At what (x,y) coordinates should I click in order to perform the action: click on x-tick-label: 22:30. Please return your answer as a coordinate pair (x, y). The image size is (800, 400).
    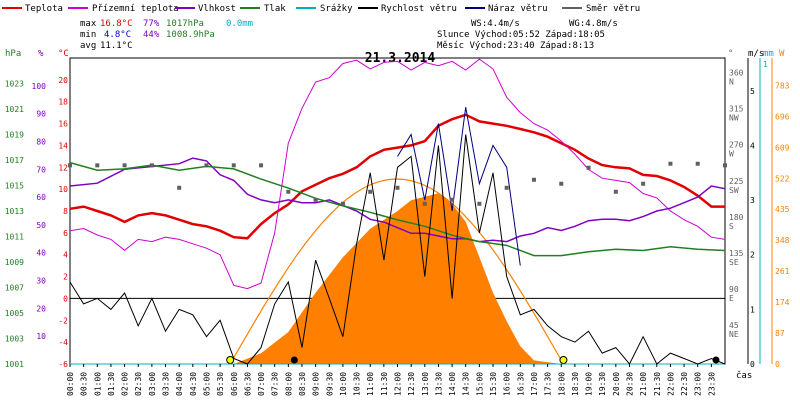
    Looking at the image, I should click on (684, 384).